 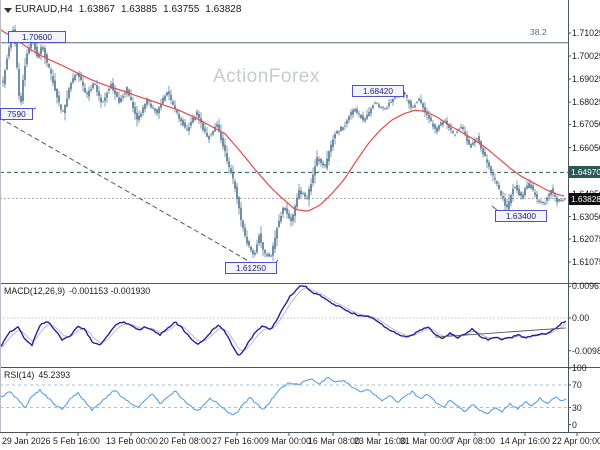 I want to click on macd-panel-title: MACD(12,26,9) -0.001153 -0.001930, so click(x=79, y=291).